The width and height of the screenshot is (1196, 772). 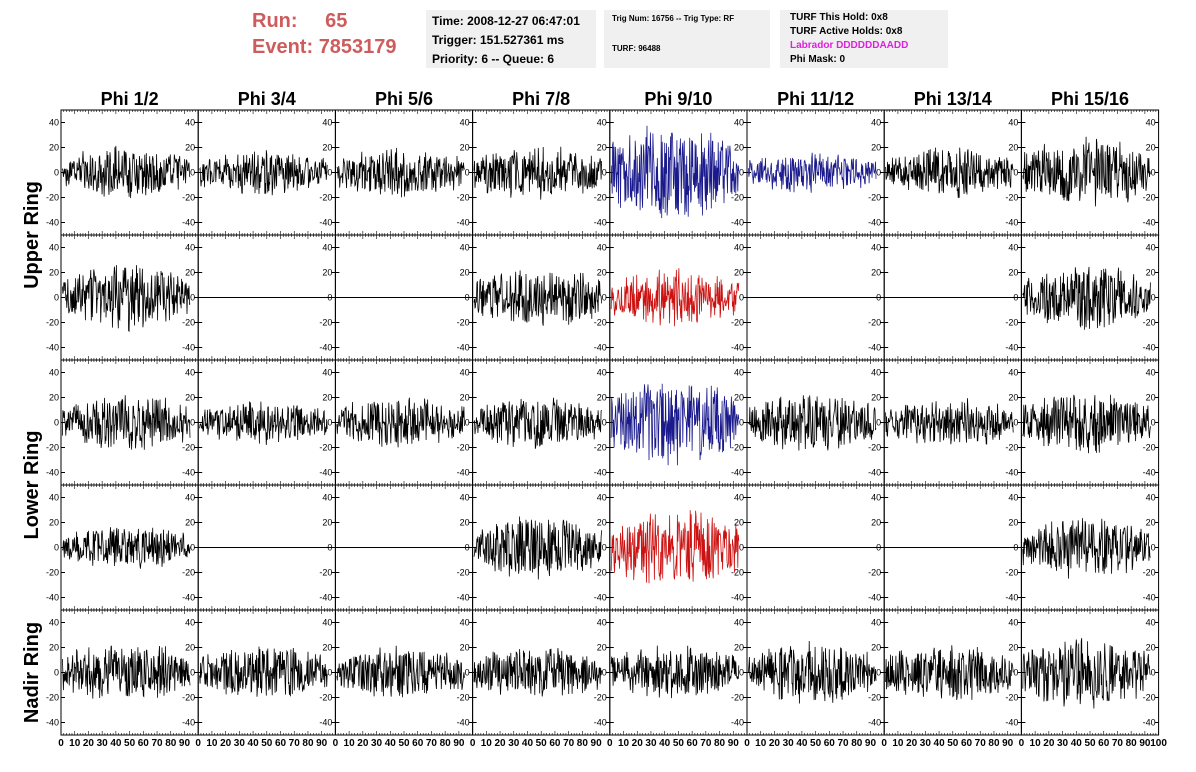 I want to click on x-tick-label: 60, so click(x=555, y=743).